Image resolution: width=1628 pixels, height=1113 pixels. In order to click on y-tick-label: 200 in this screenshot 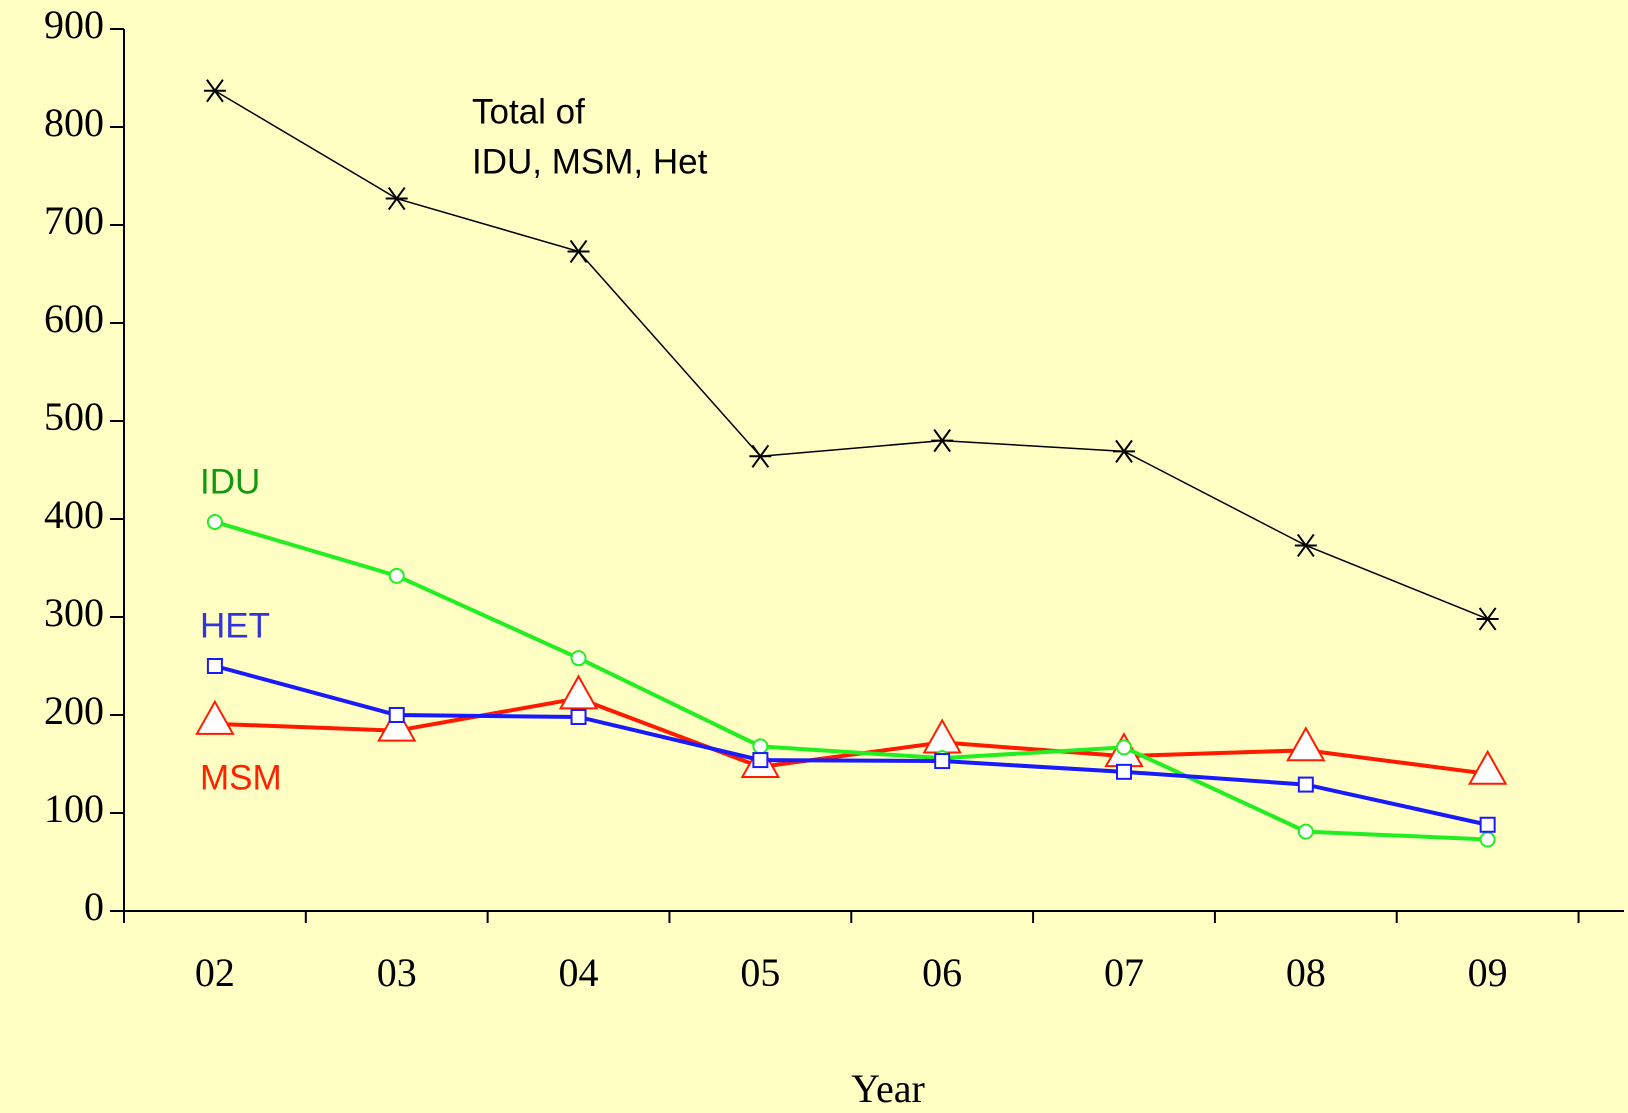, I will do `click(74, 710)`.